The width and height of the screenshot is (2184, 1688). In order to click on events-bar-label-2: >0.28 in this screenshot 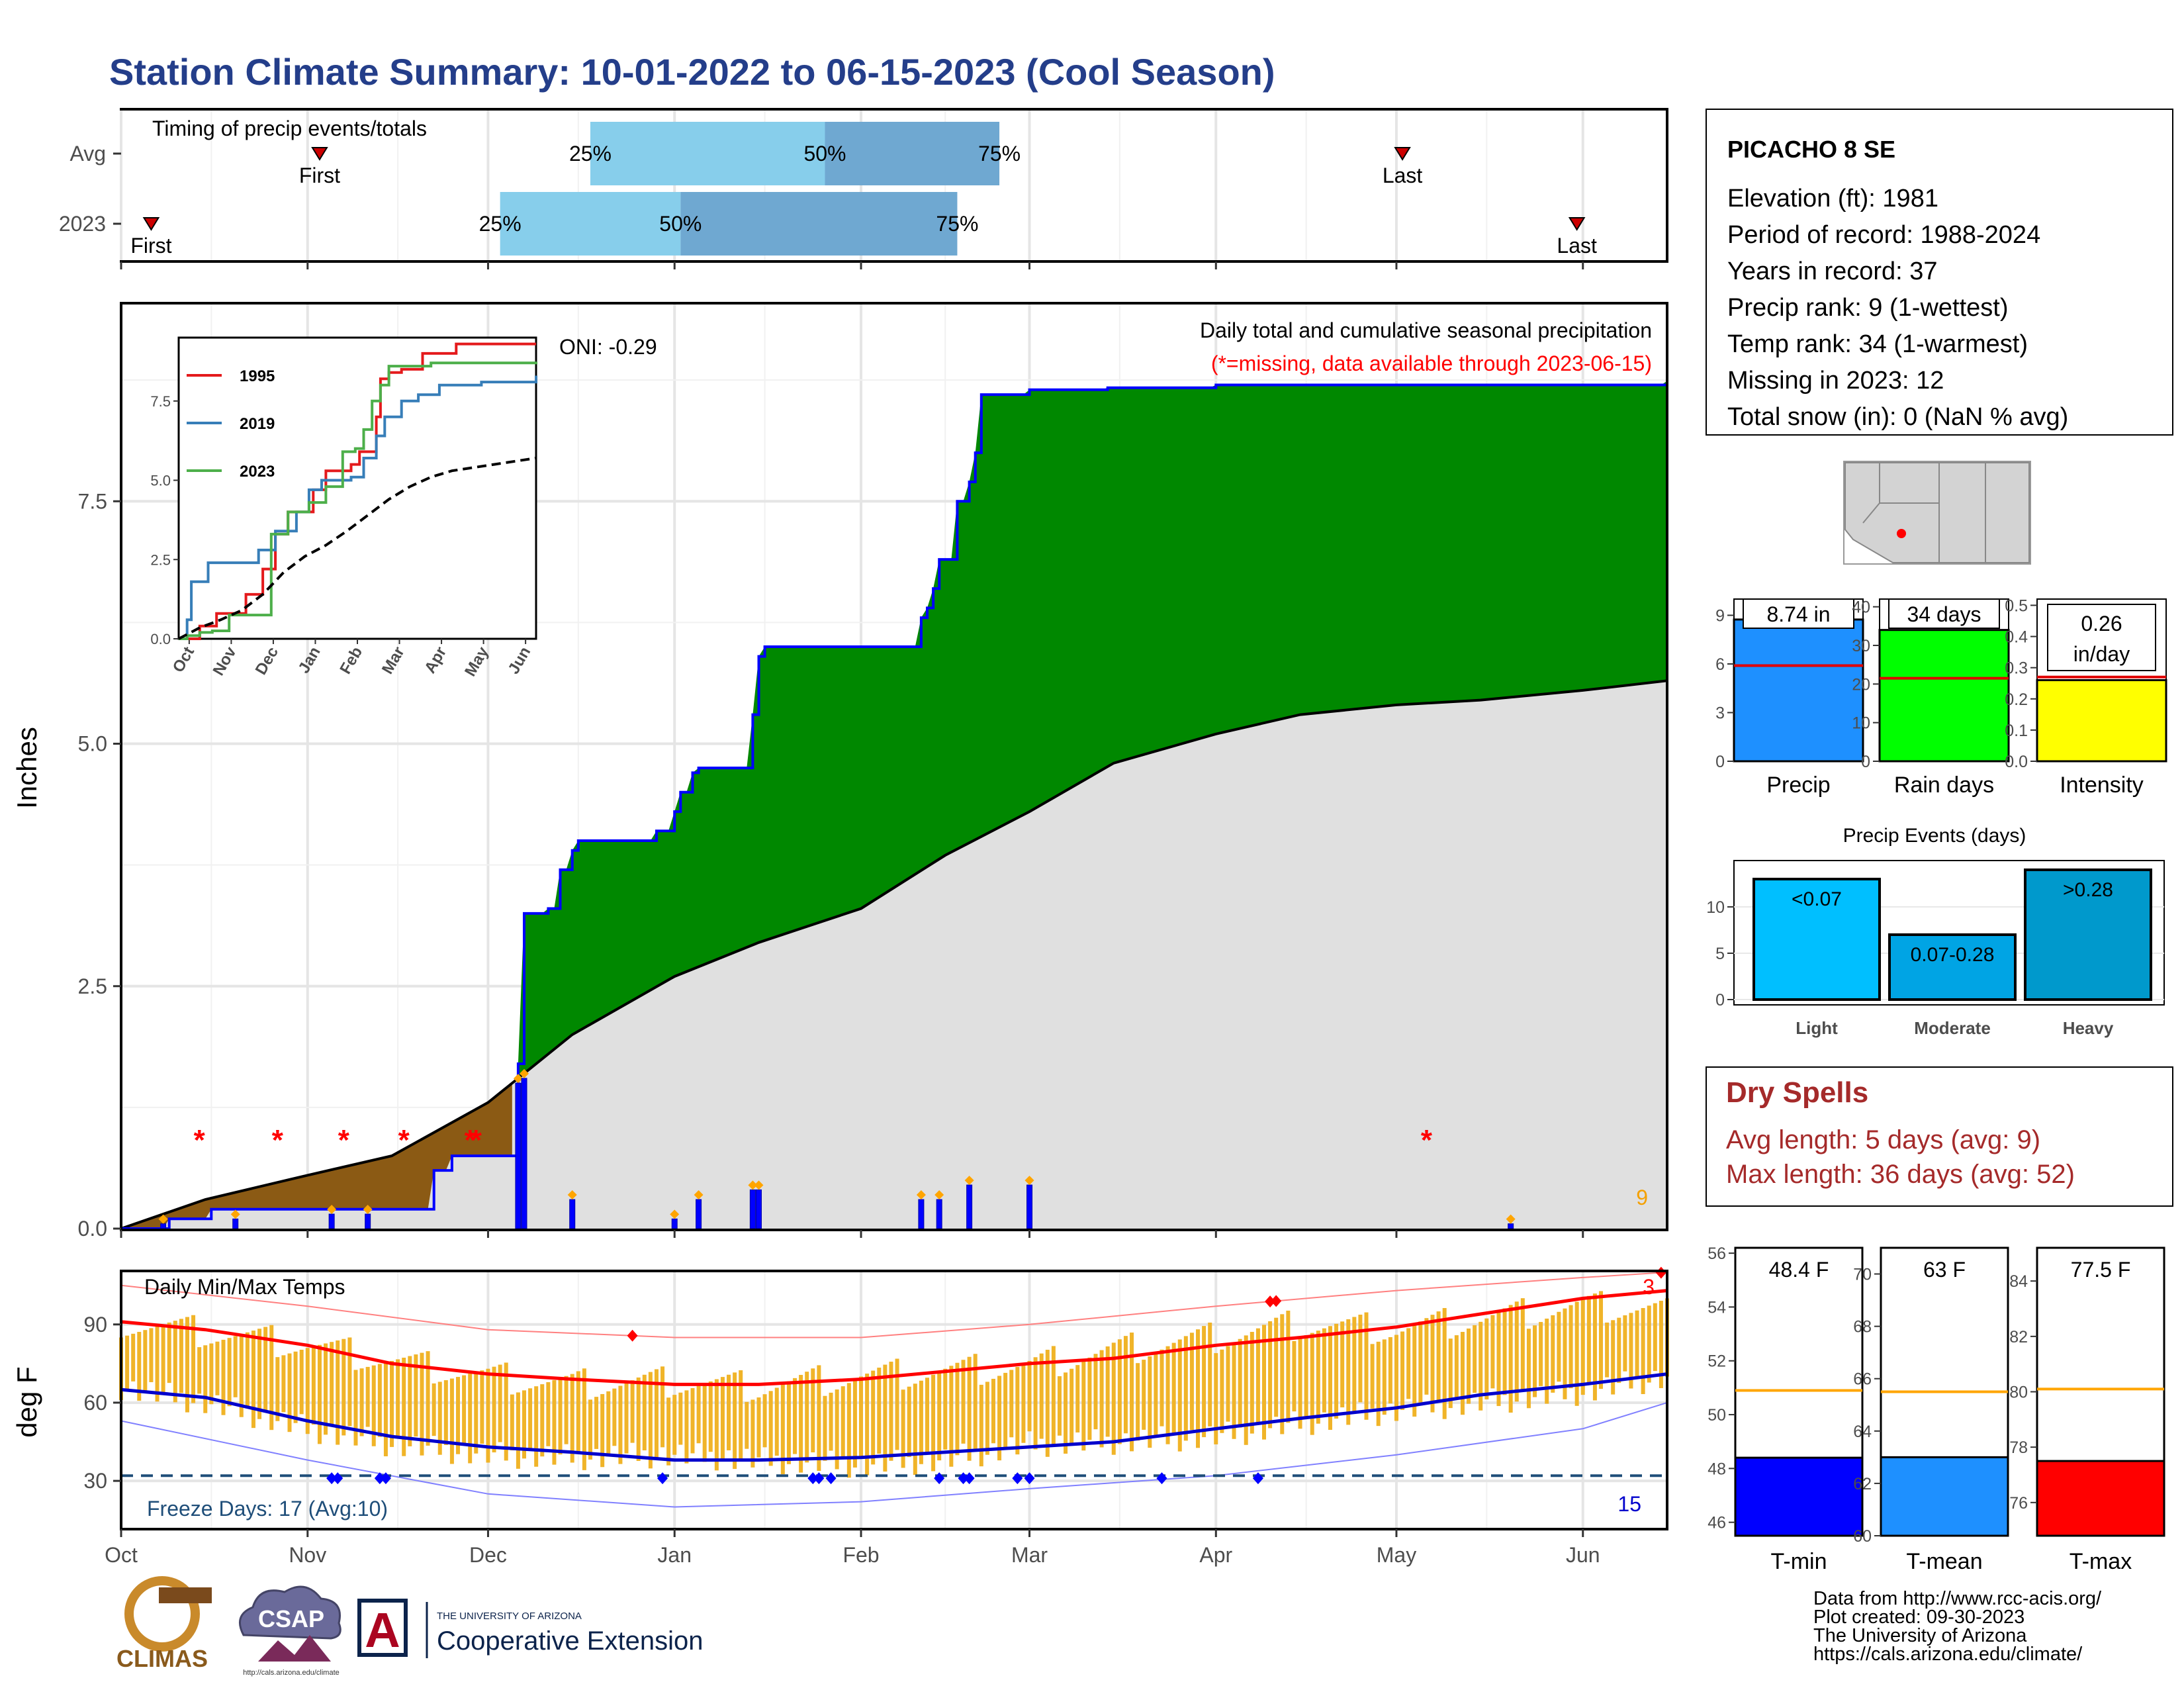, I will do `click(2088, 890)`.